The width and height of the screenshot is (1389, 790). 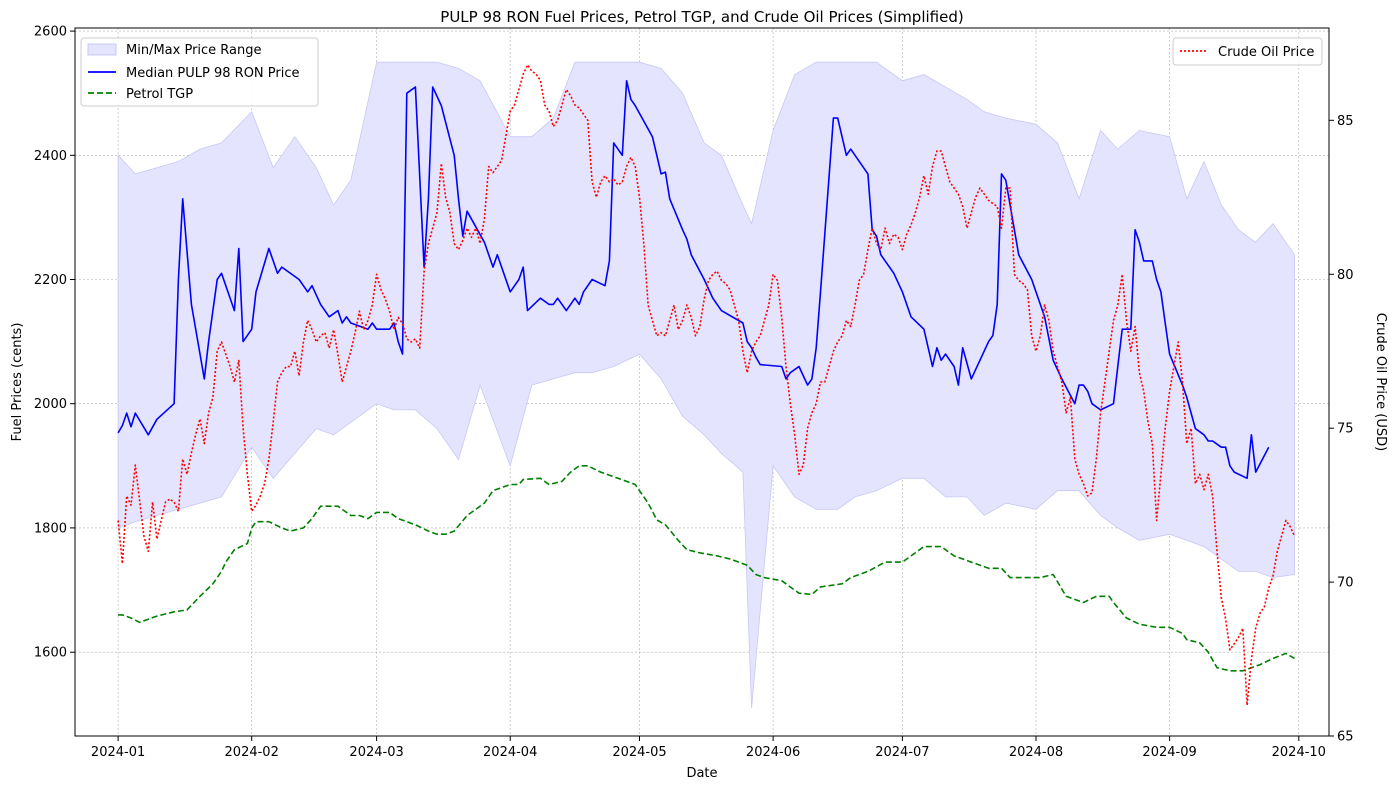 I want to click on legend-label-tgp: Petrol TGP, so click(x=159, y=94).